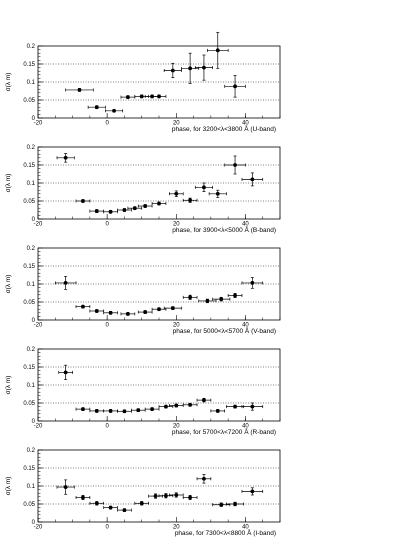 This screenshot has width=415, height=537. What do you see at coordinates (224, 229) in the screenshot?
I see `x-axis-label: phase, for 3900<λ<5000 Å (B-band)` at bounding box center [224, 229].